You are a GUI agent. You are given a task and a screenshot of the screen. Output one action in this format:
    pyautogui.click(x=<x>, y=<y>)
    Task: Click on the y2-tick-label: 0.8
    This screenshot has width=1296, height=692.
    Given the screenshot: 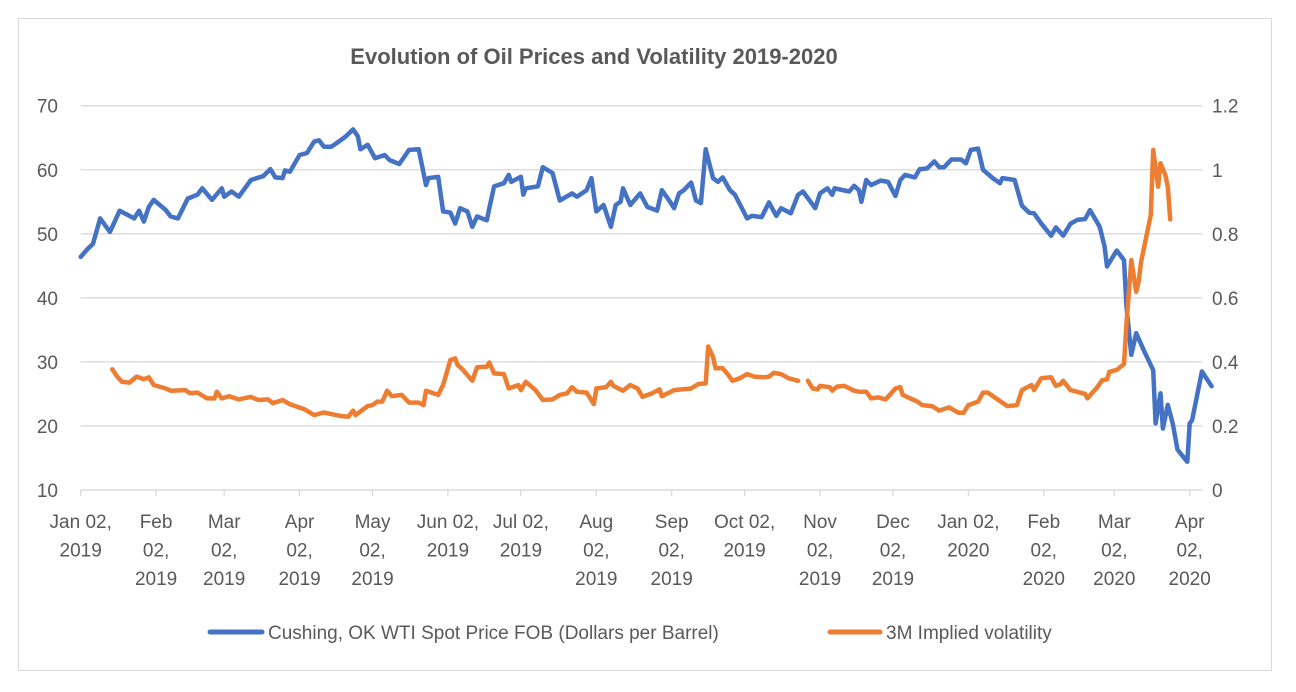 What is the action you would take?
    pyautogui.click(x=1225, y=235)
    